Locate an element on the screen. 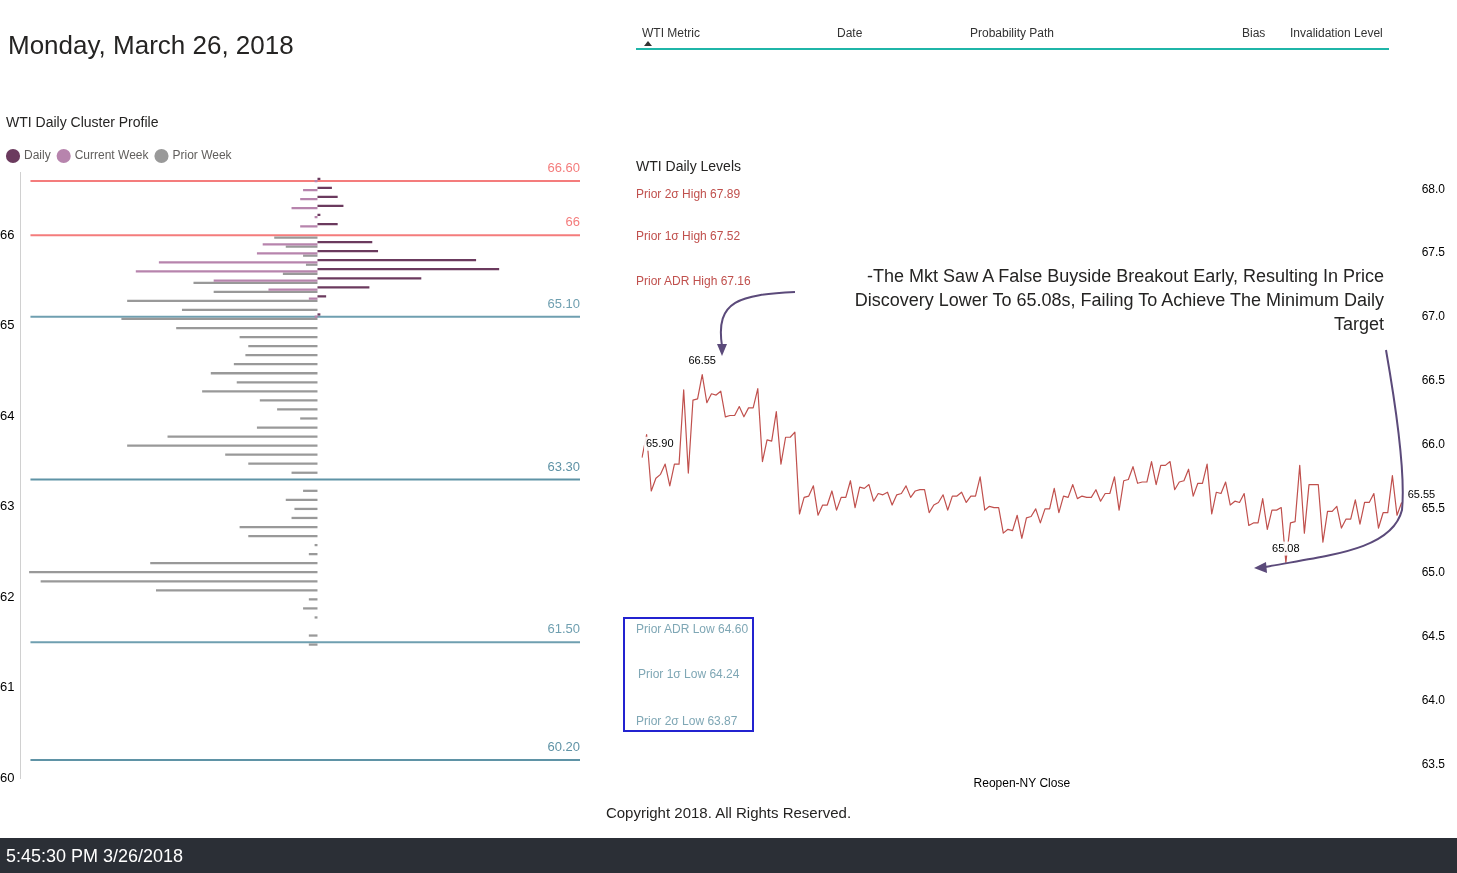  y-tick-label: 66 is located at coordinates (7, 234).